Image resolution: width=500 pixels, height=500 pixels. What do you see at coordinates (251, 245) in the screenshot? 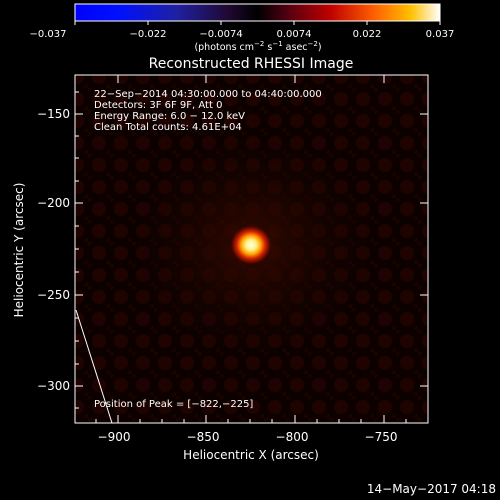
I see `flare-source` at bounding box center [251, 245].